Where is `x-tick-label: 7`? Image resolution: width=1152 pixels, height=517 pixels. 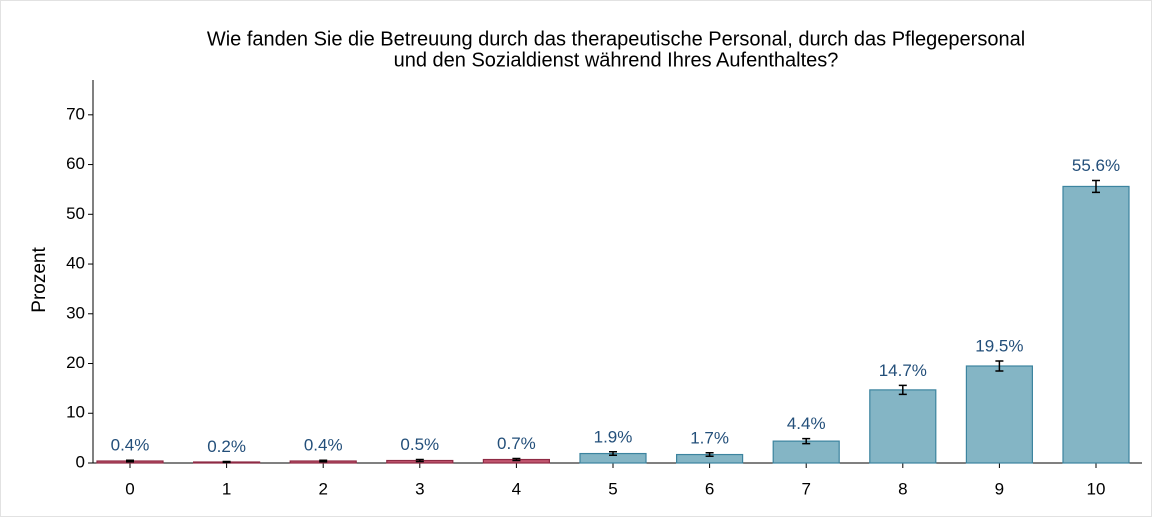
x-tick-label: 7 is located at coordinates (805, 488).